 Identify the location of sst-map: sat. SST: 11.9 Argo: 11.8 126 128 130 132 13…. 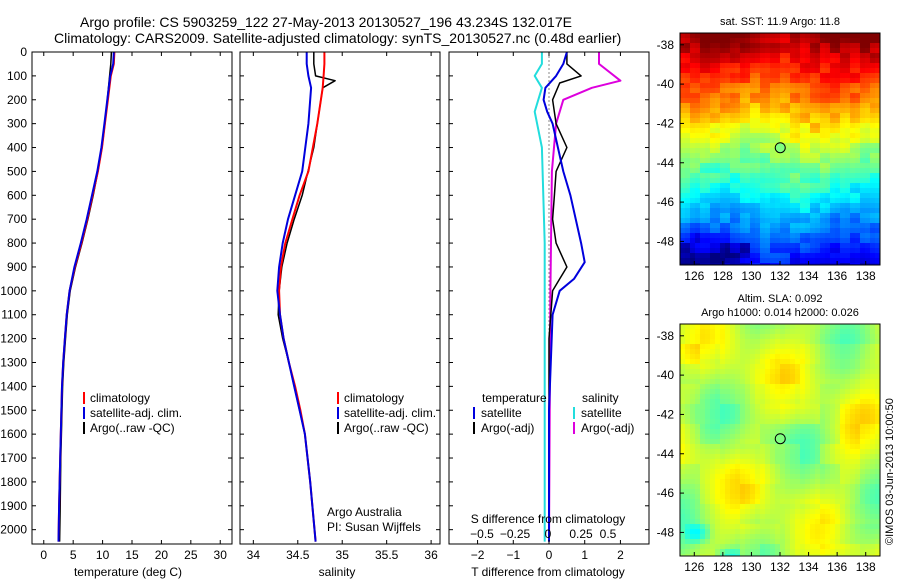
(769, 149).